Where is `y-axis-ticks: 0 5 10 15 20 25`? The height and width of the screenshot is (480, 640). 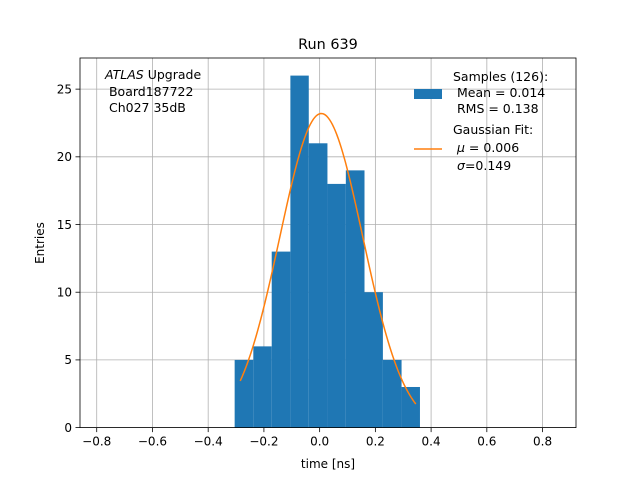
y-axis-ticks: 0 5 10 15 20 25 is located at coordinates (68, 258).